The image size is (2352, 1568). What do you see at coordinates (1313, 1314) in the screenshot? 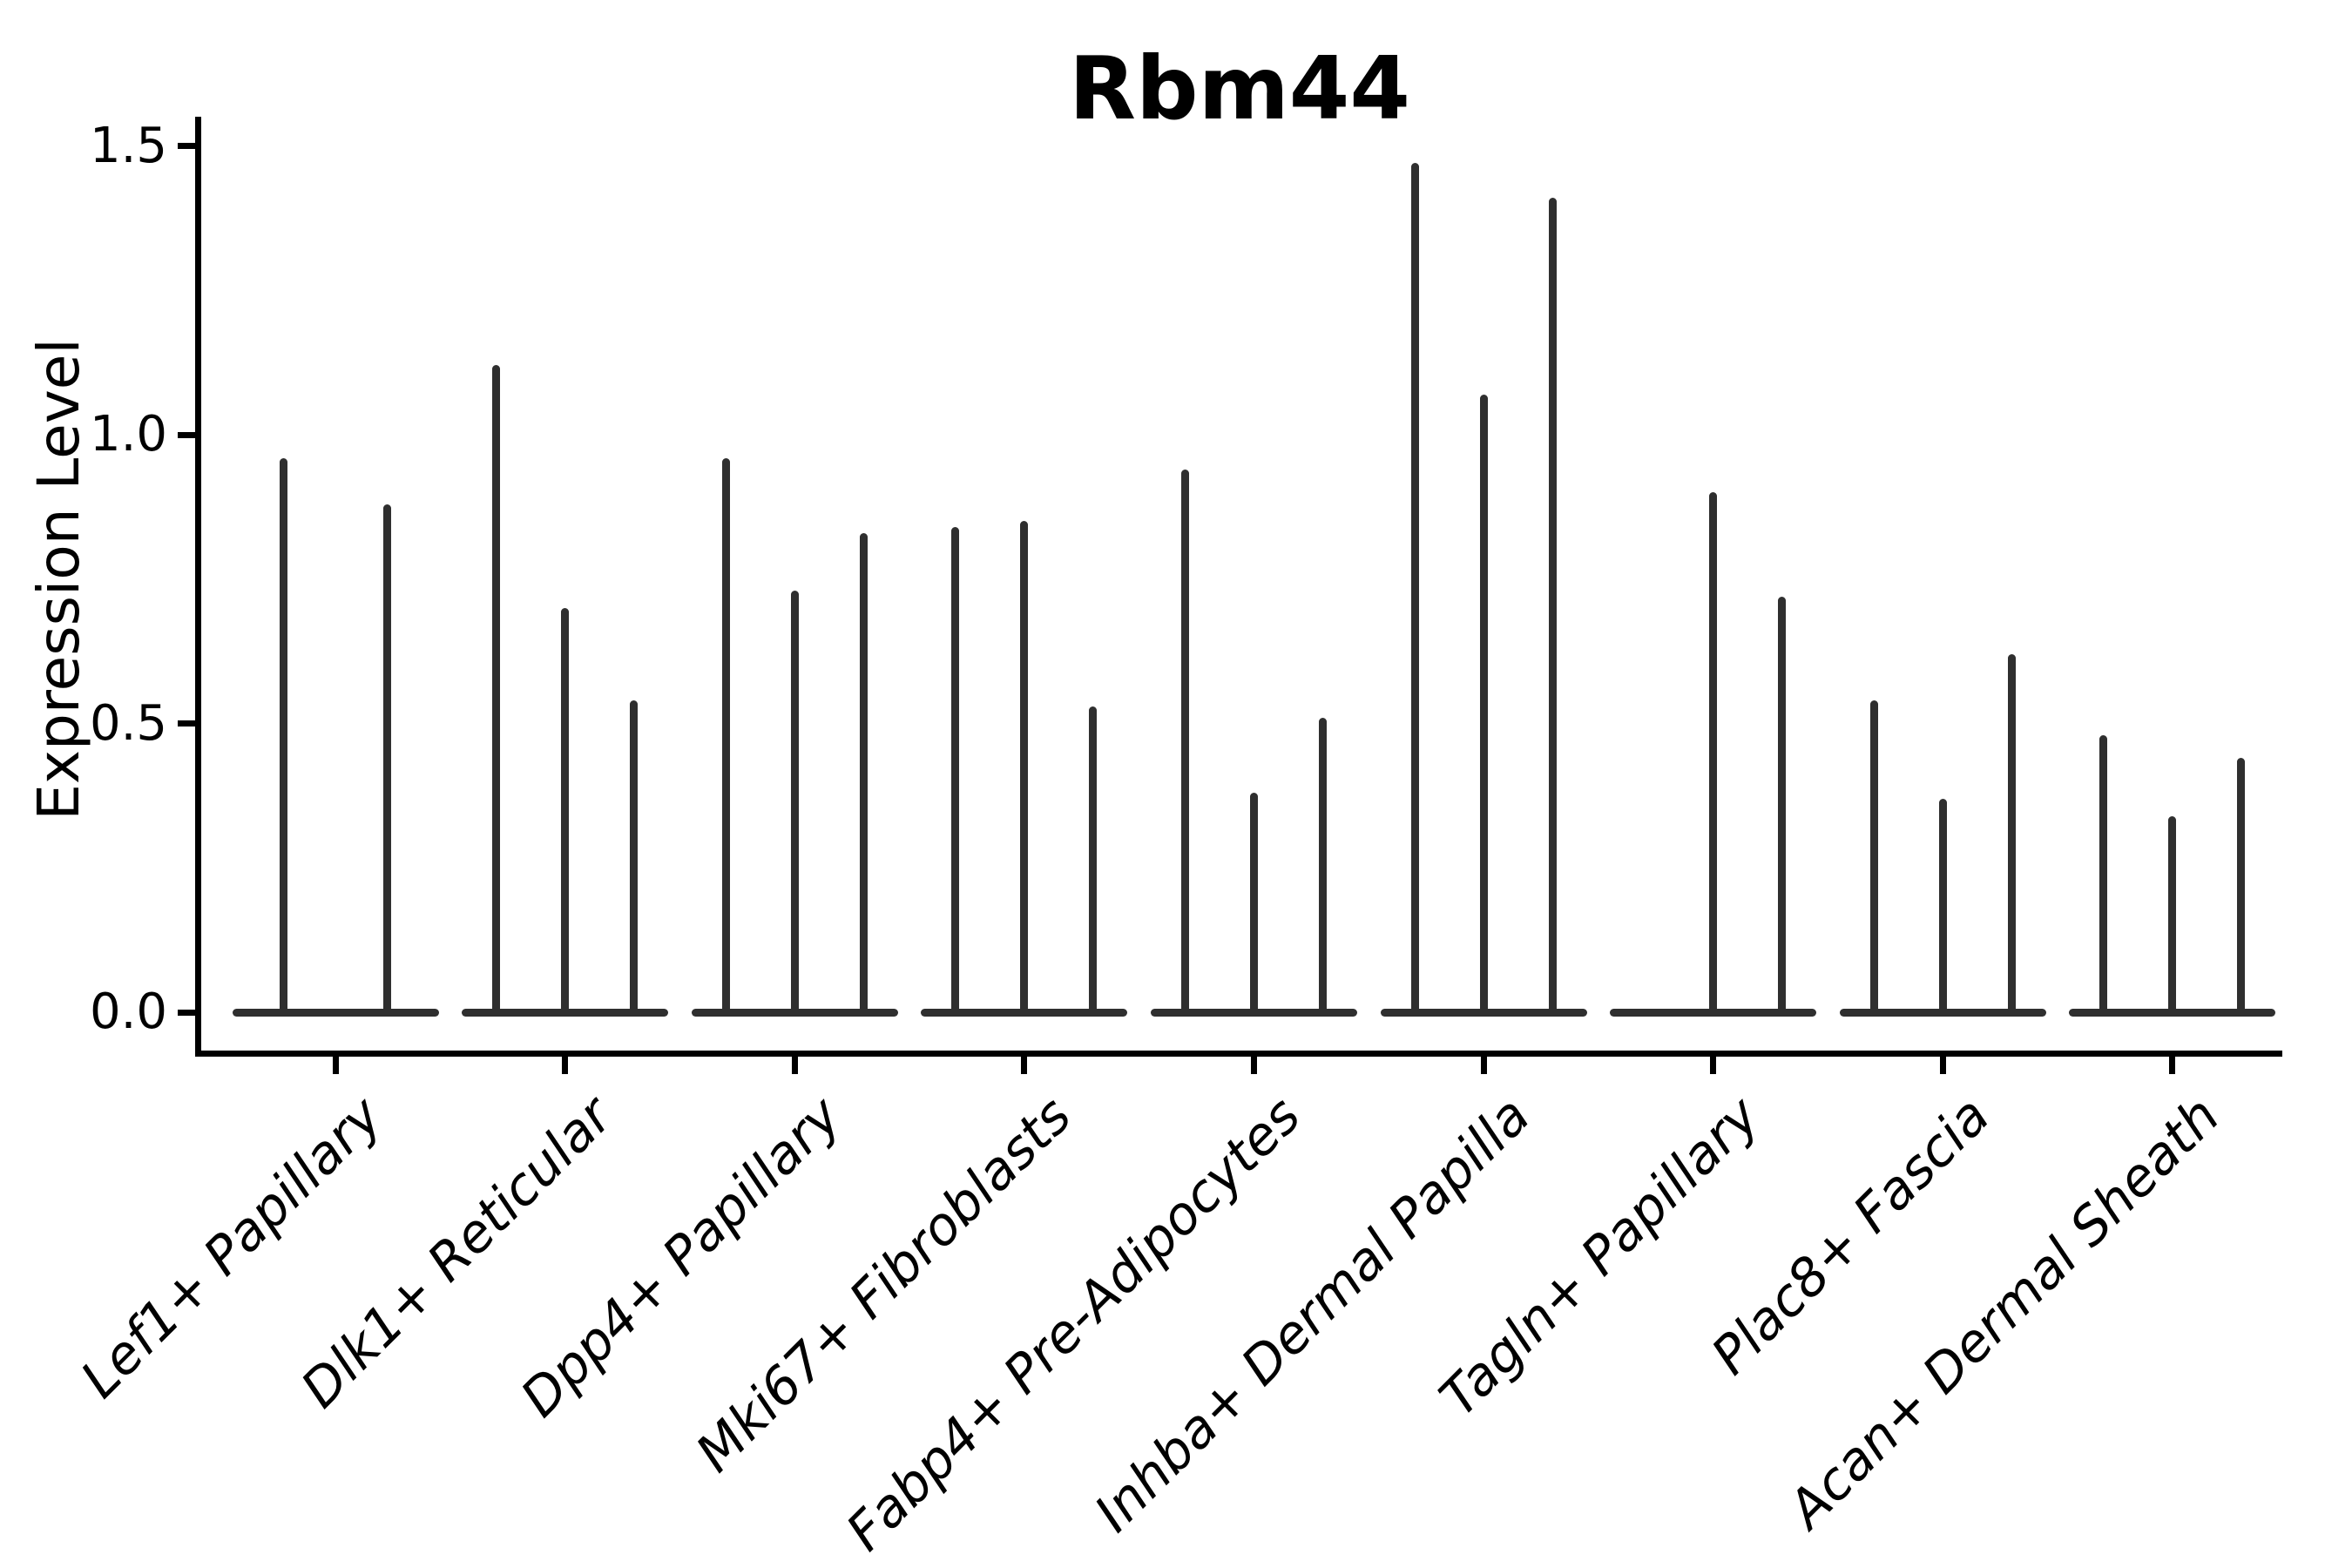
I see `x-tick-label: Inhba+ Dermal Papilla` at bounding box center [1313, 1314].